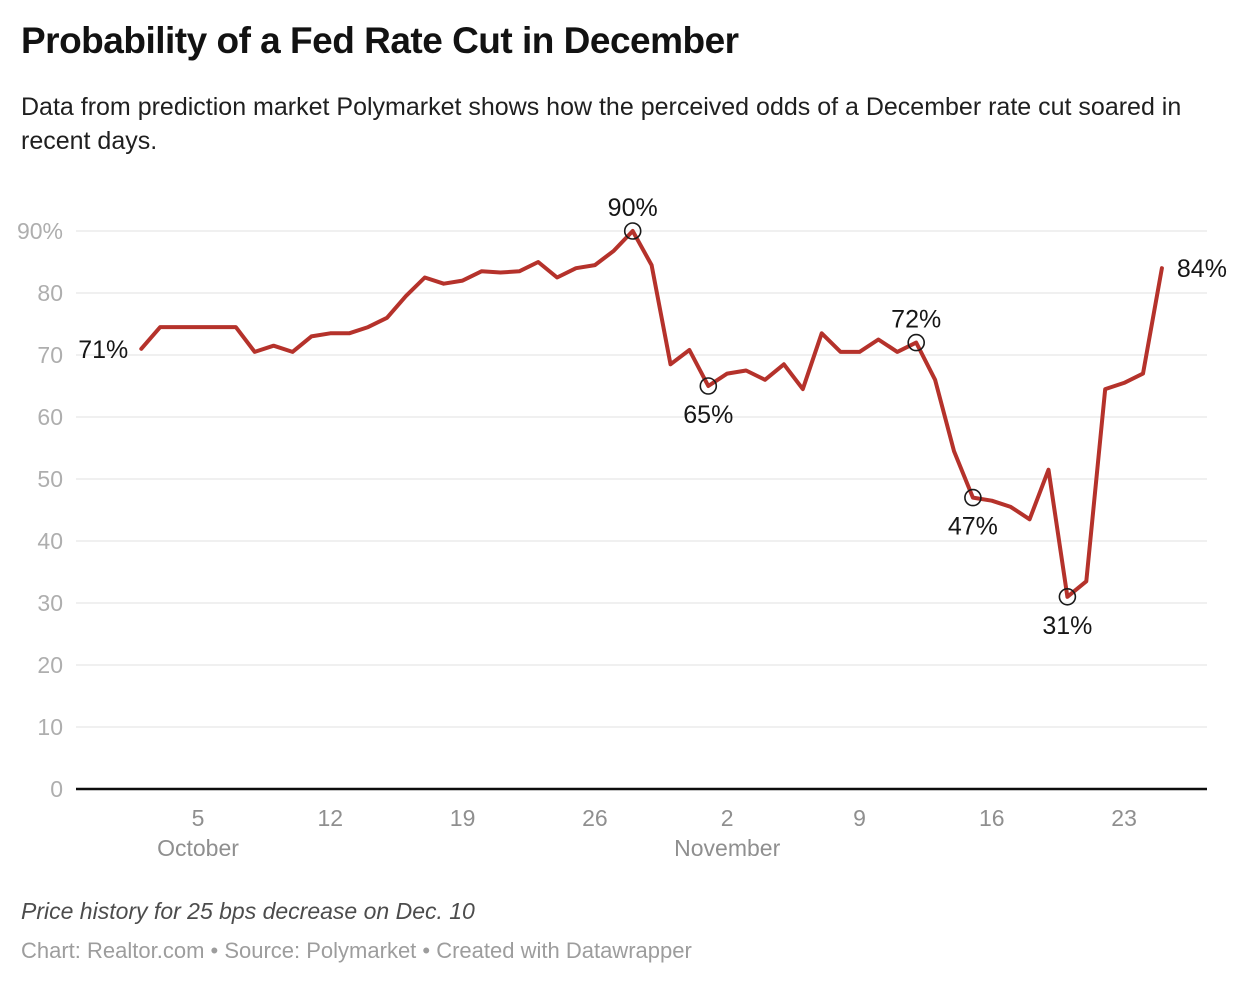 The height and width of the screenshot is (984, 1240). I want to click on y-axis-label: 30, so click(50, 603).